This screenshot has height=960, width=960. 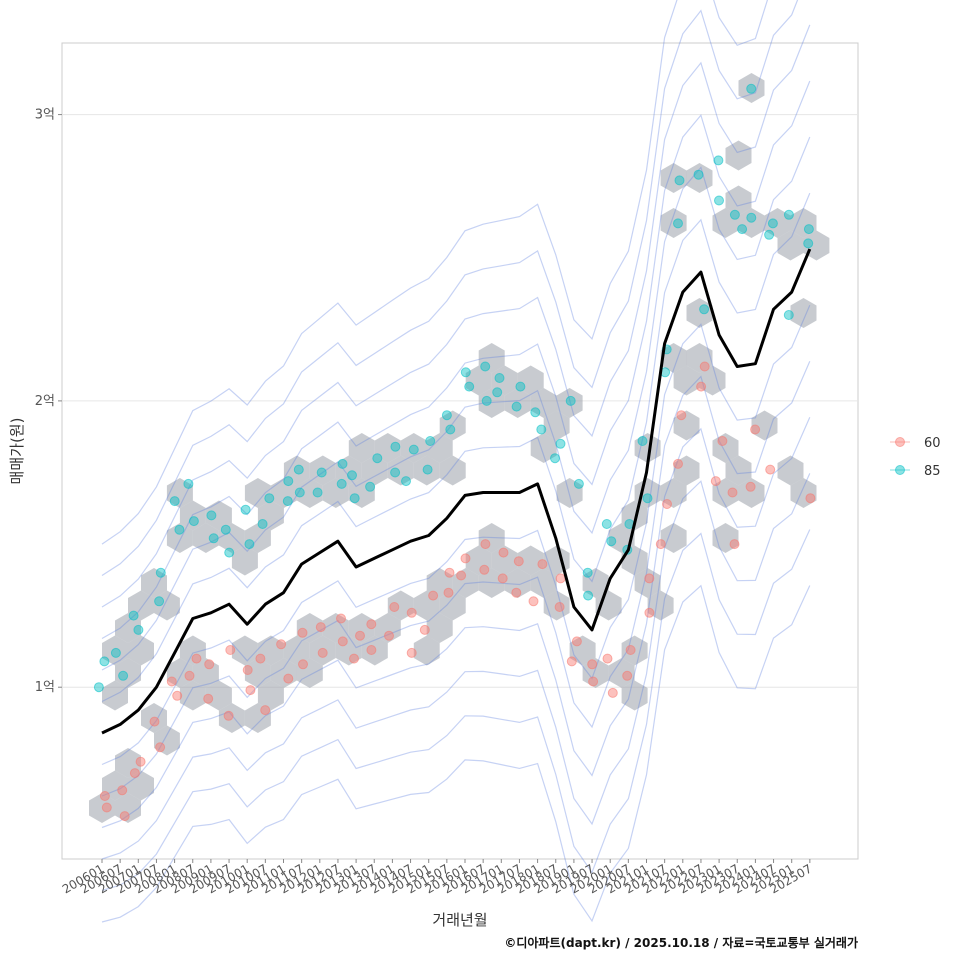 What do you see at coordinates (17, 451) in the screenshot?
I see `y-axis-title: 매매가(원)` at bounding box center [17, 451].